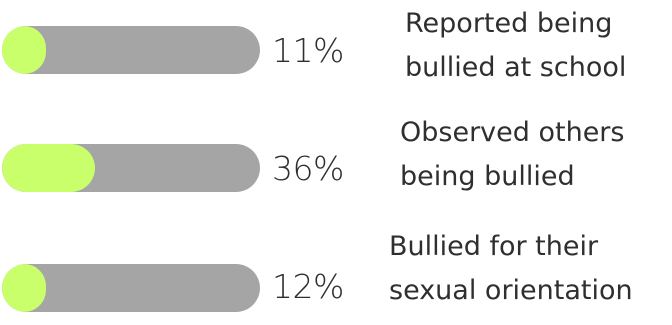  I want to click on percent-label: 36%, so click(308, 168).